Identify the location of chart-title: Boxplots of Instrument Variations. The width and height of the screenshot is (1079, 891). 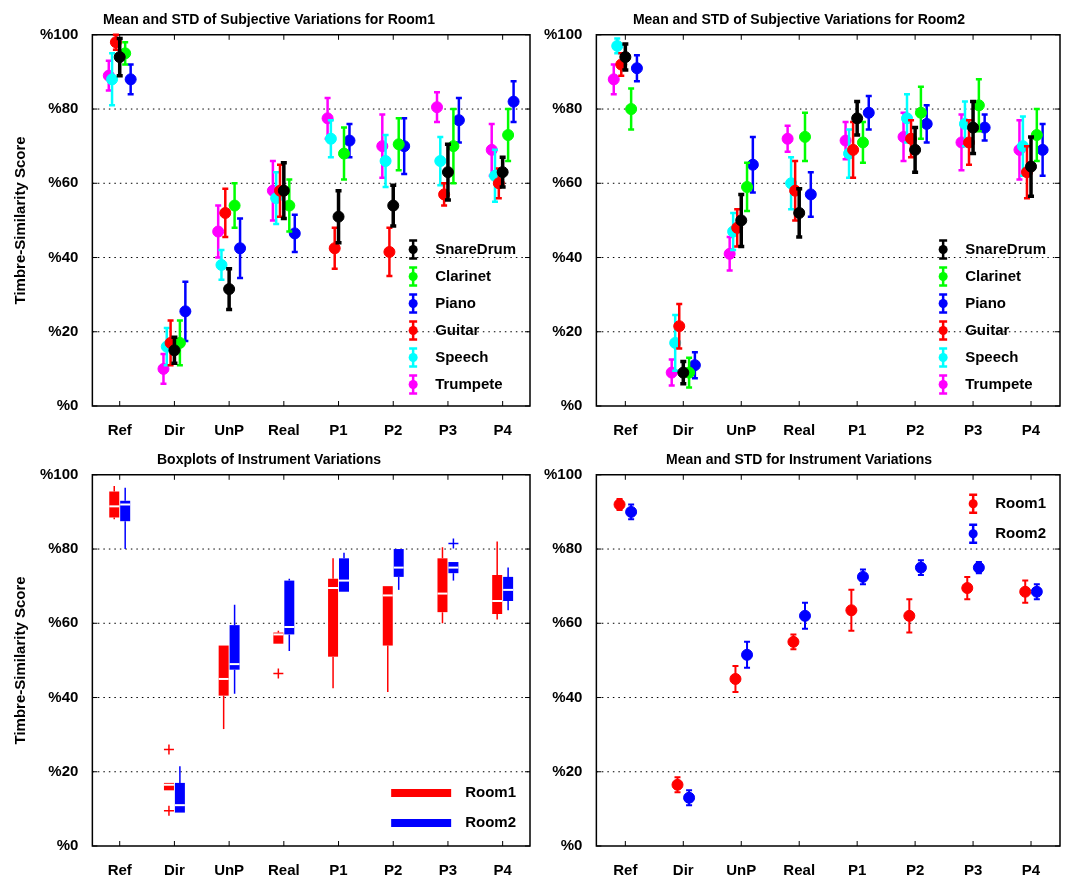
(269, 459).